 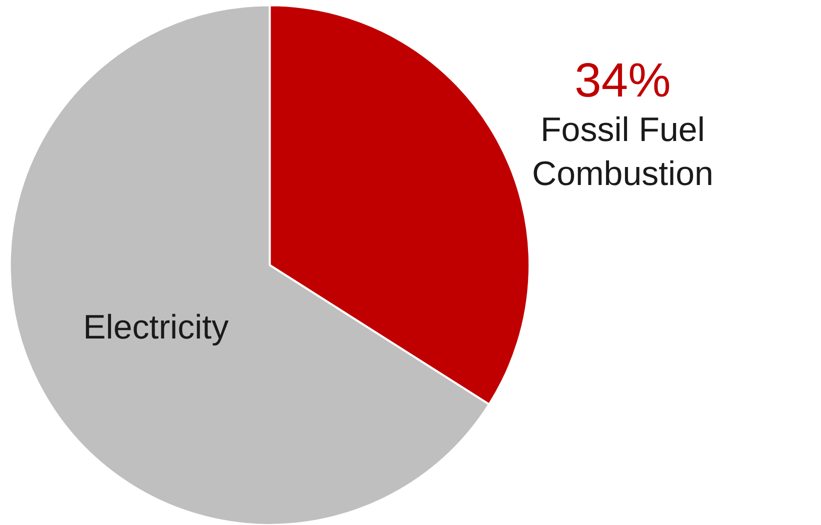 What do you see at coordinates (623, 152) in the screenshot?
I see `slice-label: Fossil Fuel Combustion` at bounding box center [623, 152].